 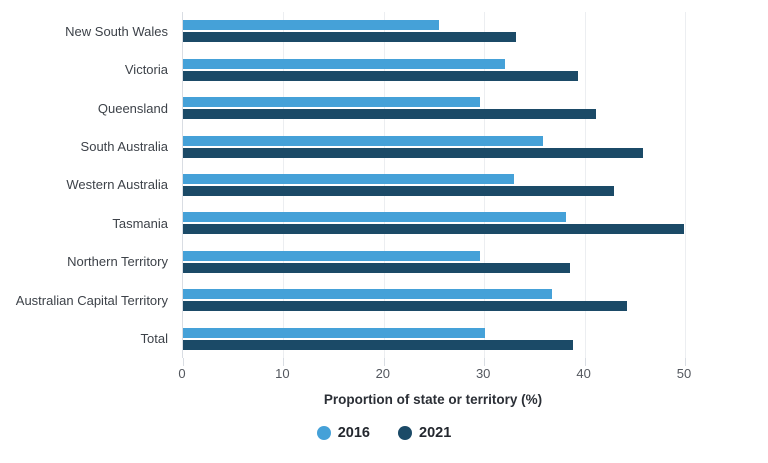 I want to click on legend-item-2016: 2016, so click(x=343, y=433).